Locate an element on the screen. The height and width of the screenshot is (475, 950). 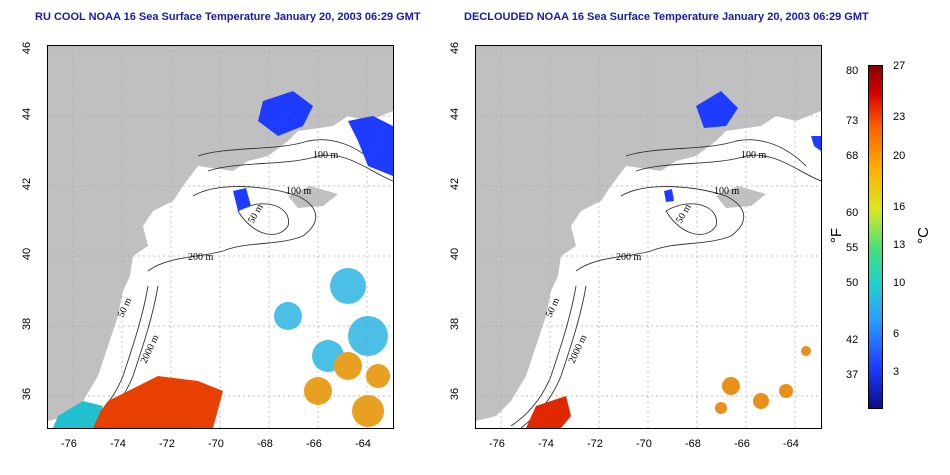
fahrenheit-tick: 80 is located at coordinates (852, 71).